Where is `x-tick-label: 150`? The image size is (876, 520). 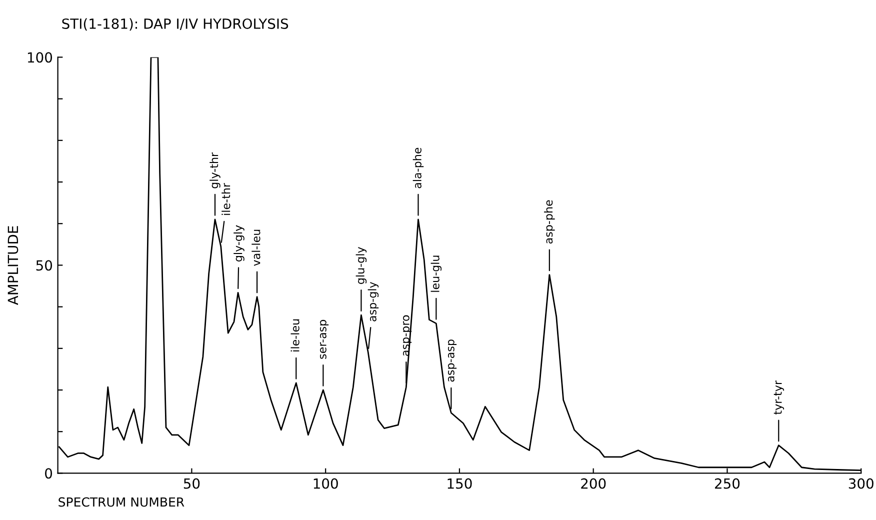 x-tick-label: 150 is located at coordinates (460, 483).